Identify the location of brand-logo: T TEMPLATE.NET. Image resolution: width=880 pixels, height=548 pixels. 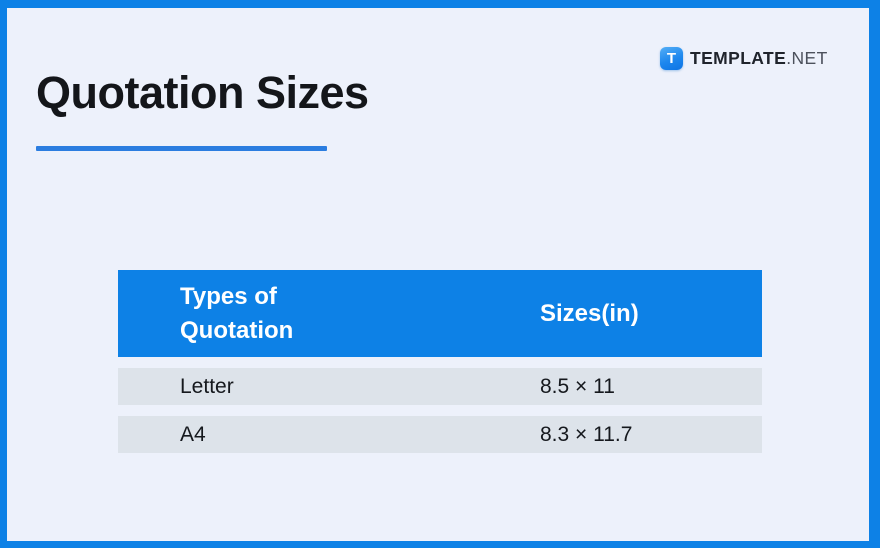
(744, 58).